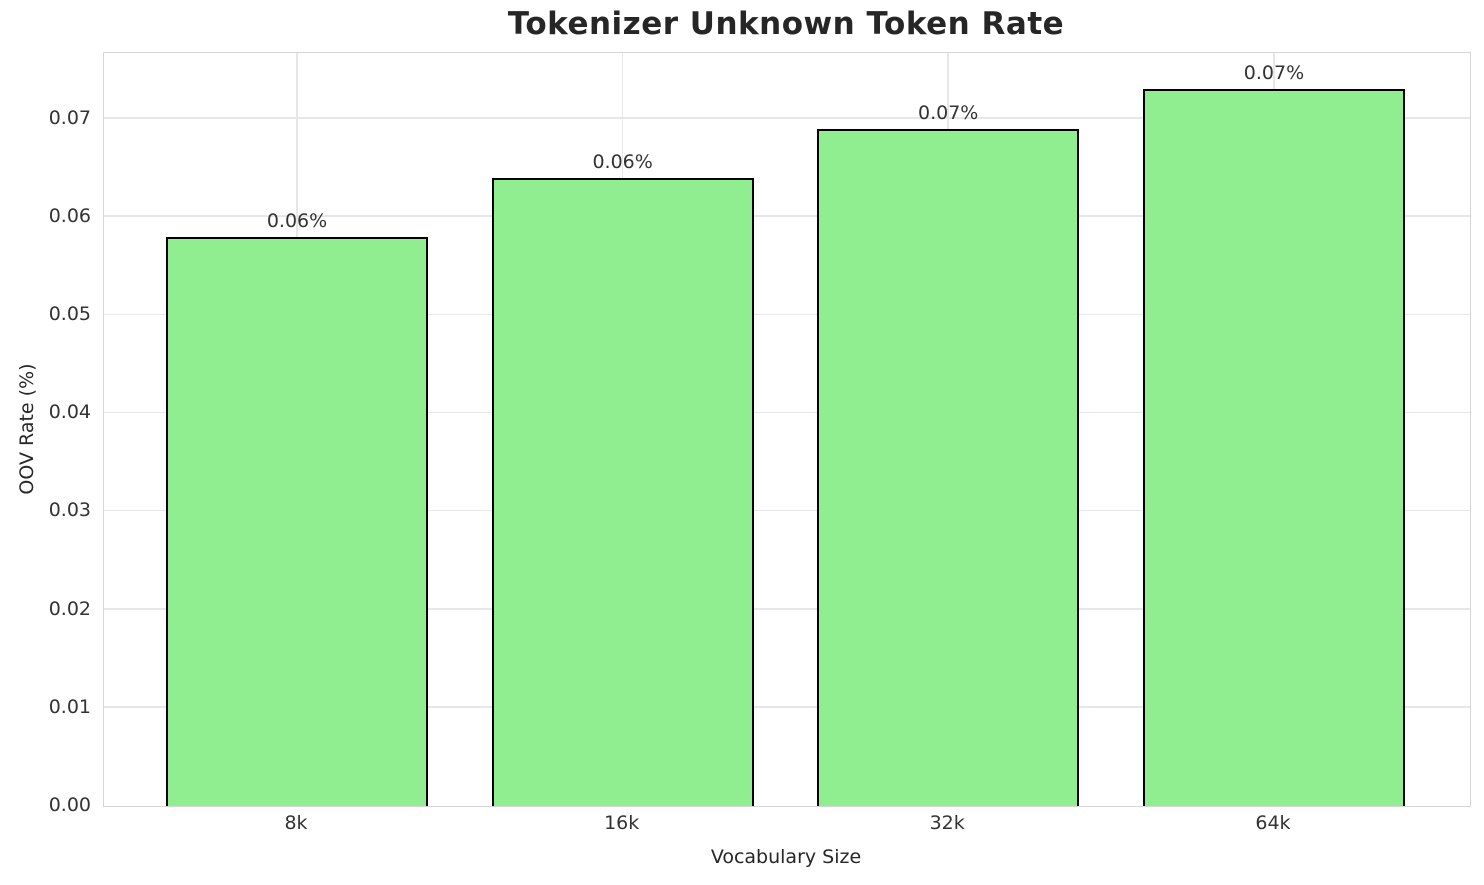 This screenshot has height=885, width=1484. What do you see at coordinates (947, 823) in the screenshot?
I see `x-tick-label: 32k` at bounding box center [947, 823].